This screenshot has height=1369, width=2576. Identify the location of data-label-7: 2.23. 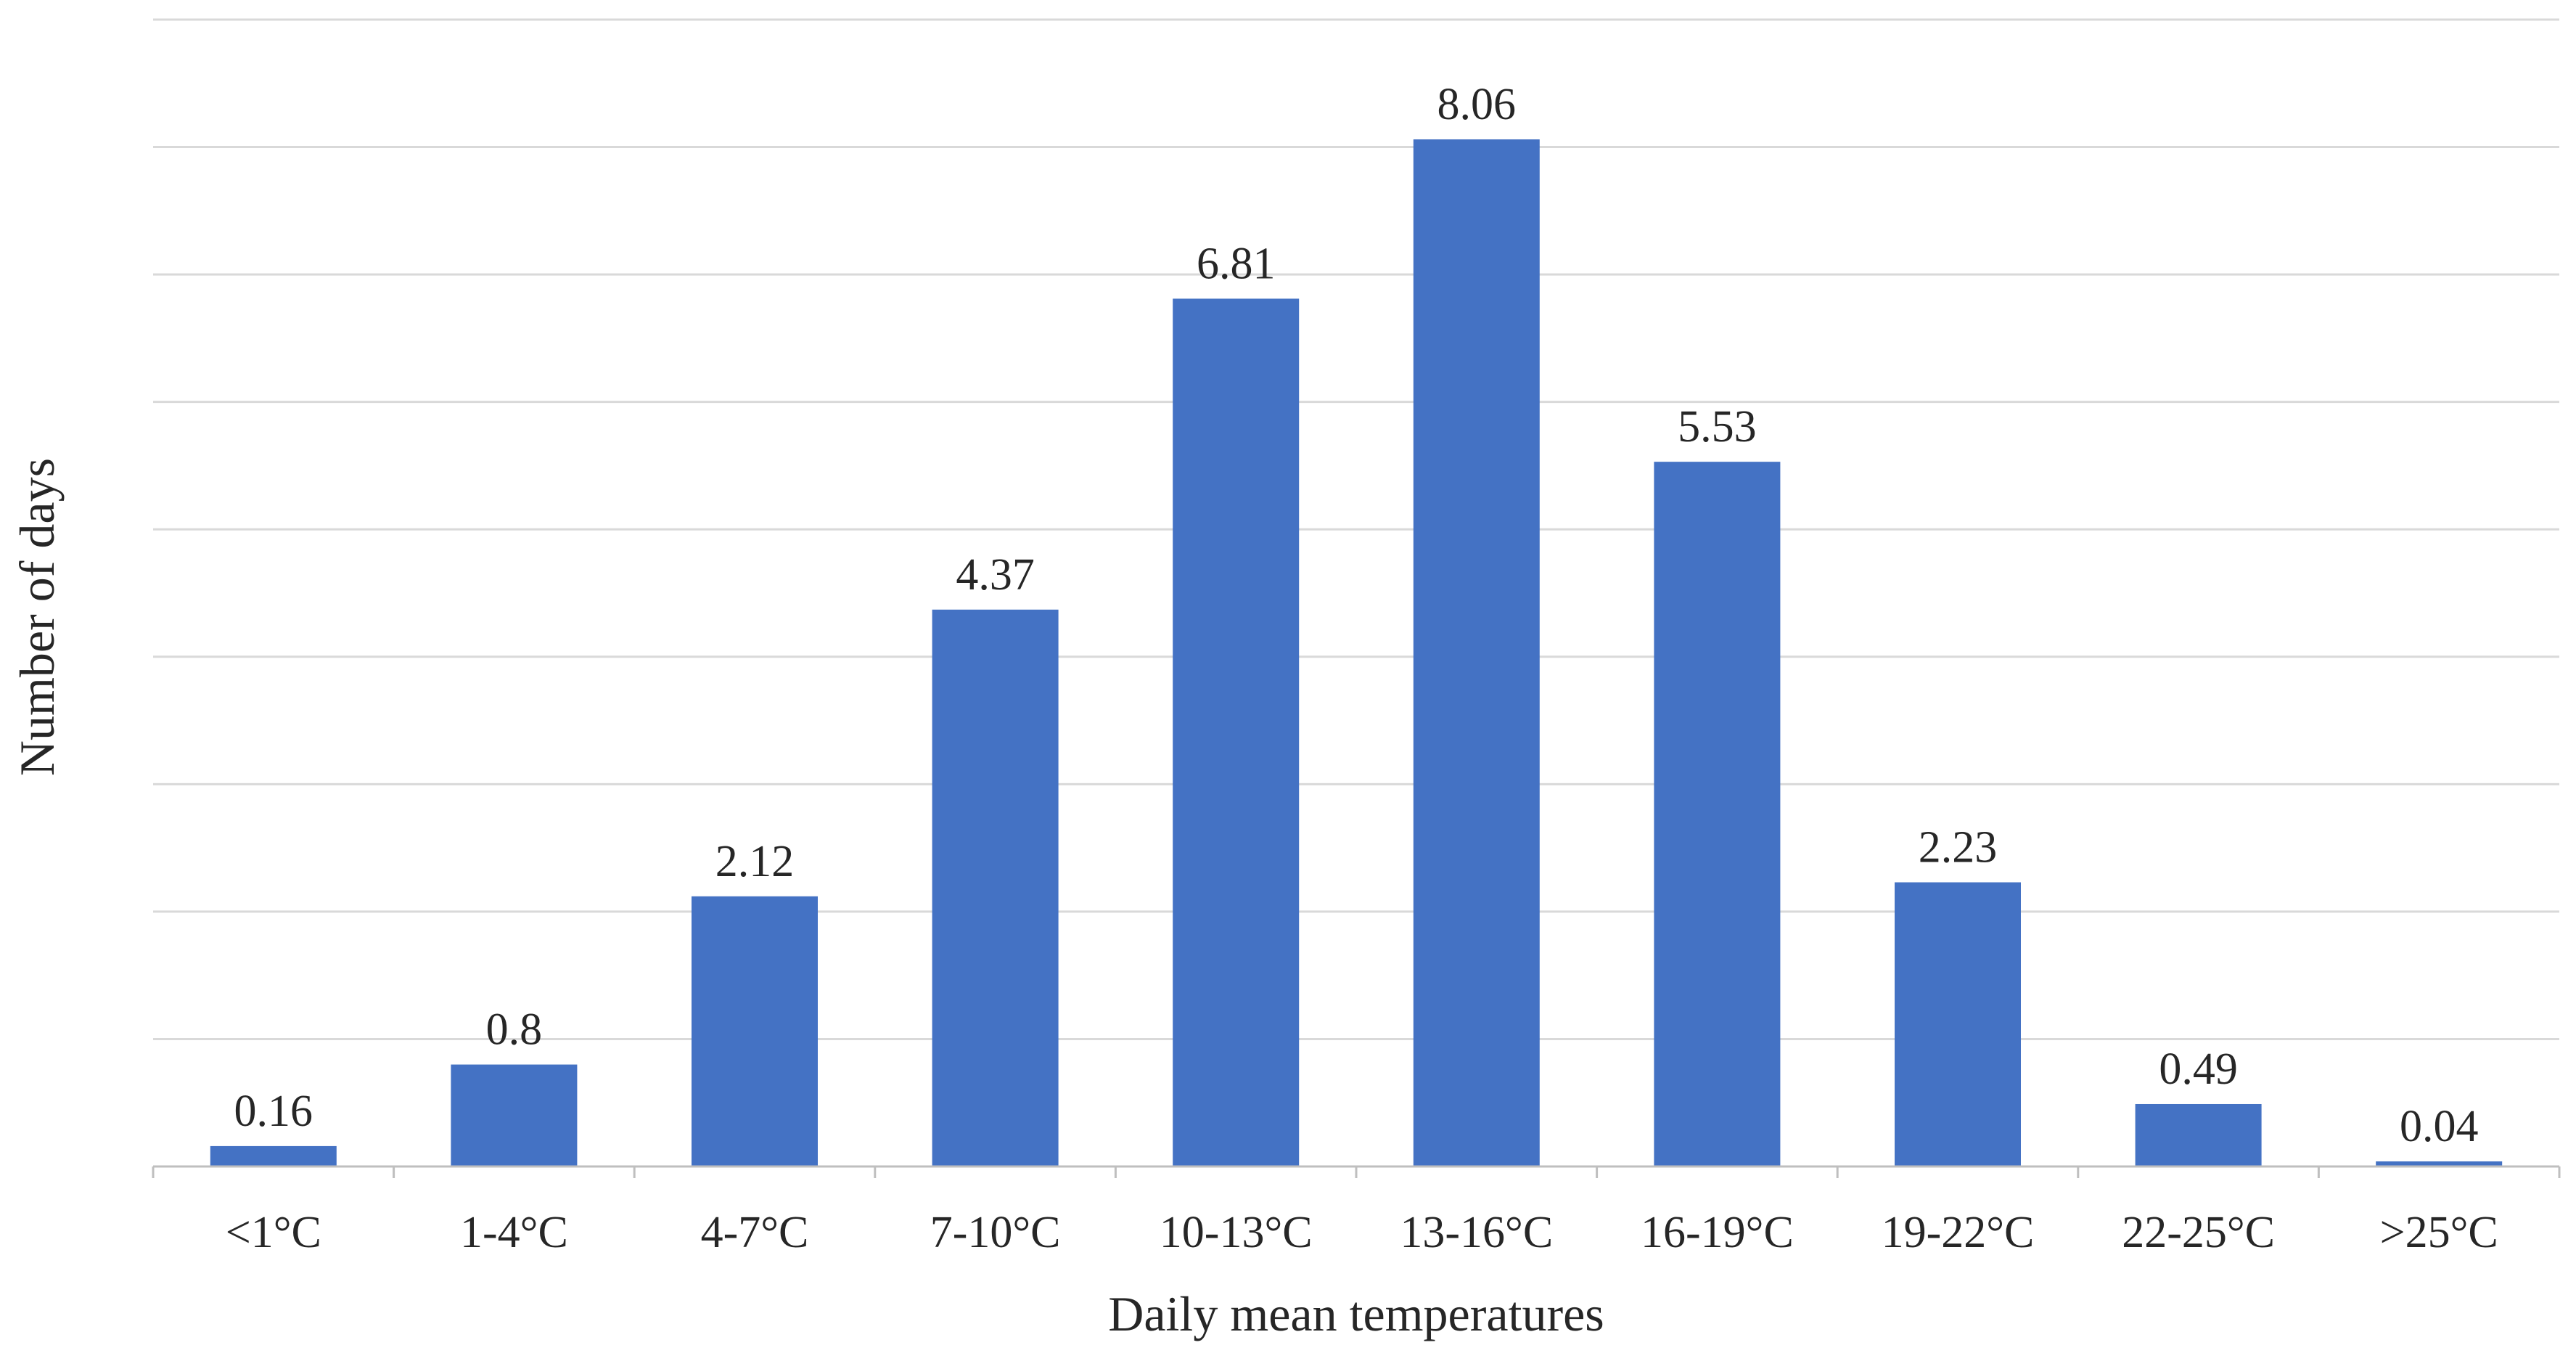
(1958, 848).